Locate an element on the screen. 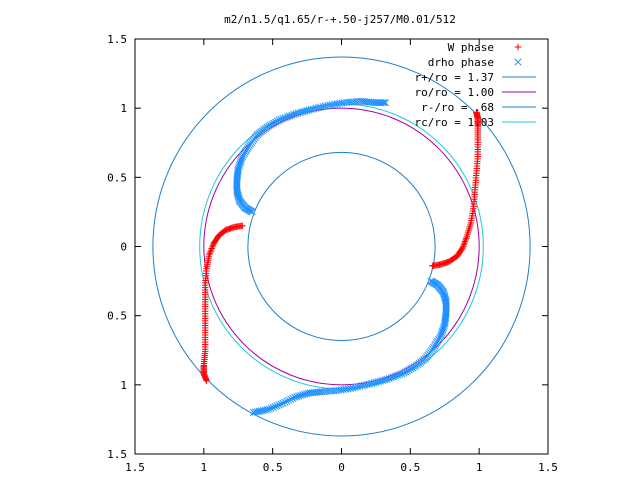  legend-marker-drho-phase is located at coordinates (518, 62).